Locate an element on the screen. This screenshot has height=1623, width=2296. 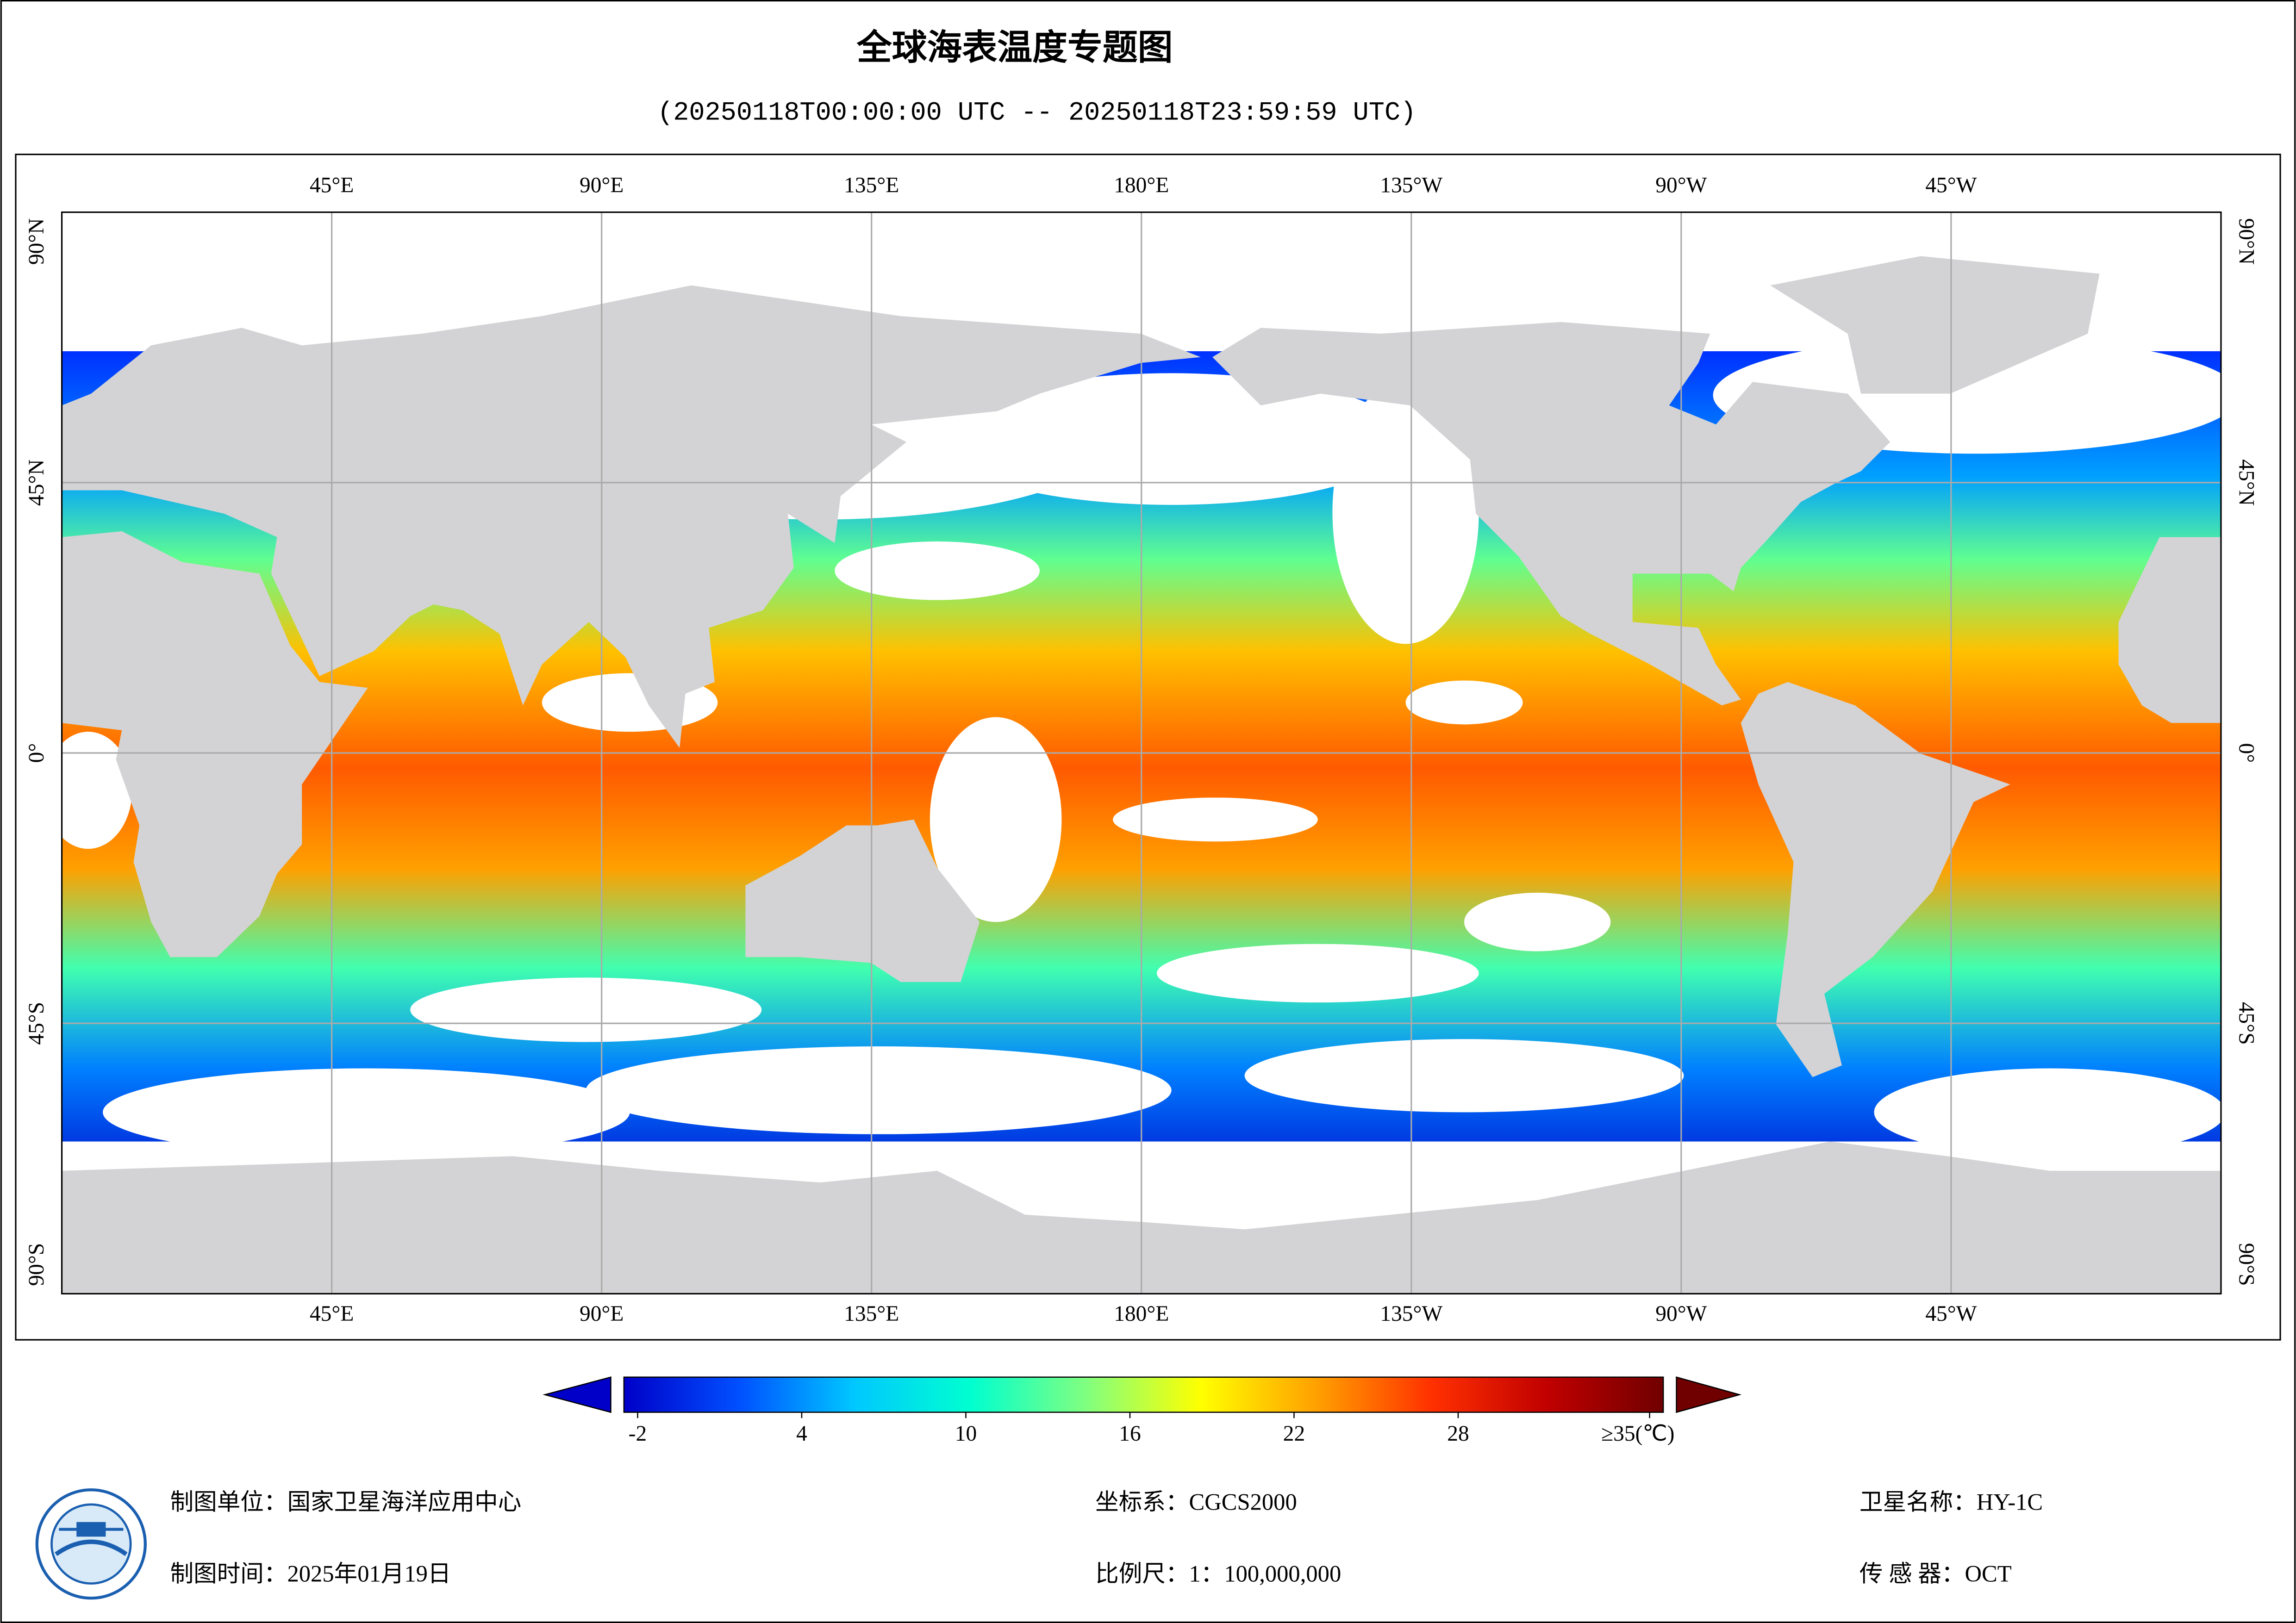
lon-label-top: 45°E is located at coordinates (332, 186).